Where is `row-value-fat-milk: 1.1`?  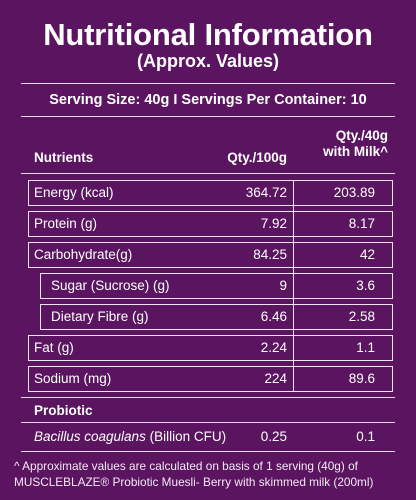
row-value-fat-milk: 1.1 is located at coordinates (365, 347).